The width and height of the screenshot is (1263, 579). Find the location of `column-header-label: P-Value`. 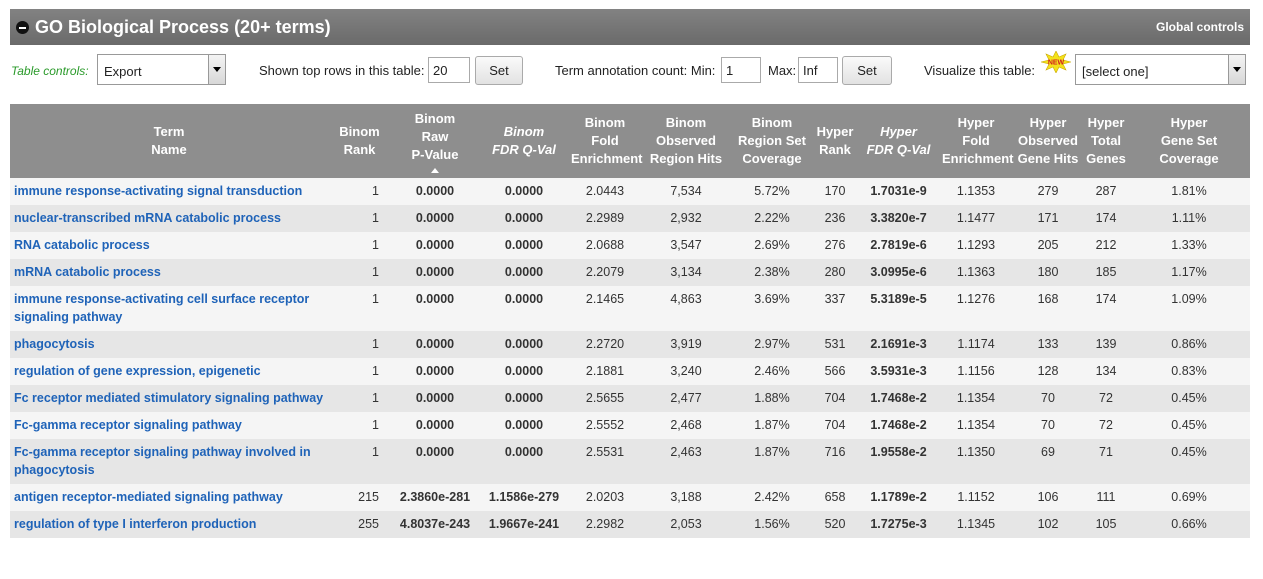

column-header-label: P-Value is located at coordinates (435, 154).